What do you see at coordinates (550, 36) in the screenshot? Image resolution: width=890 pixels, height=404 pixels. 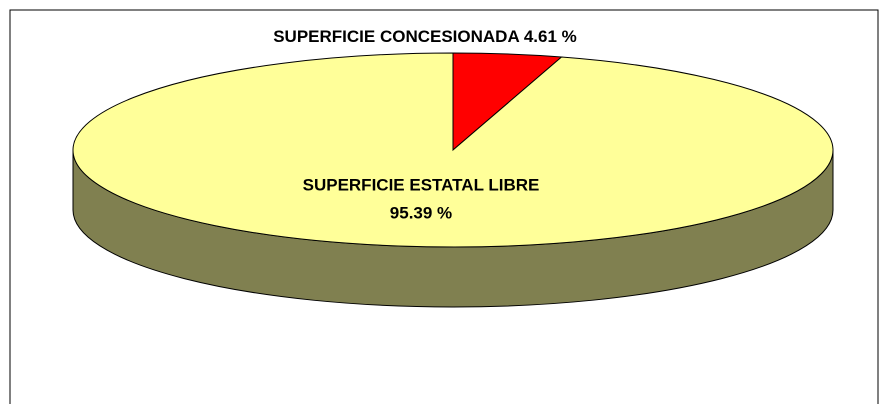 I see `slice-label-value: 4.61 %` at bounding box center [550, 36].